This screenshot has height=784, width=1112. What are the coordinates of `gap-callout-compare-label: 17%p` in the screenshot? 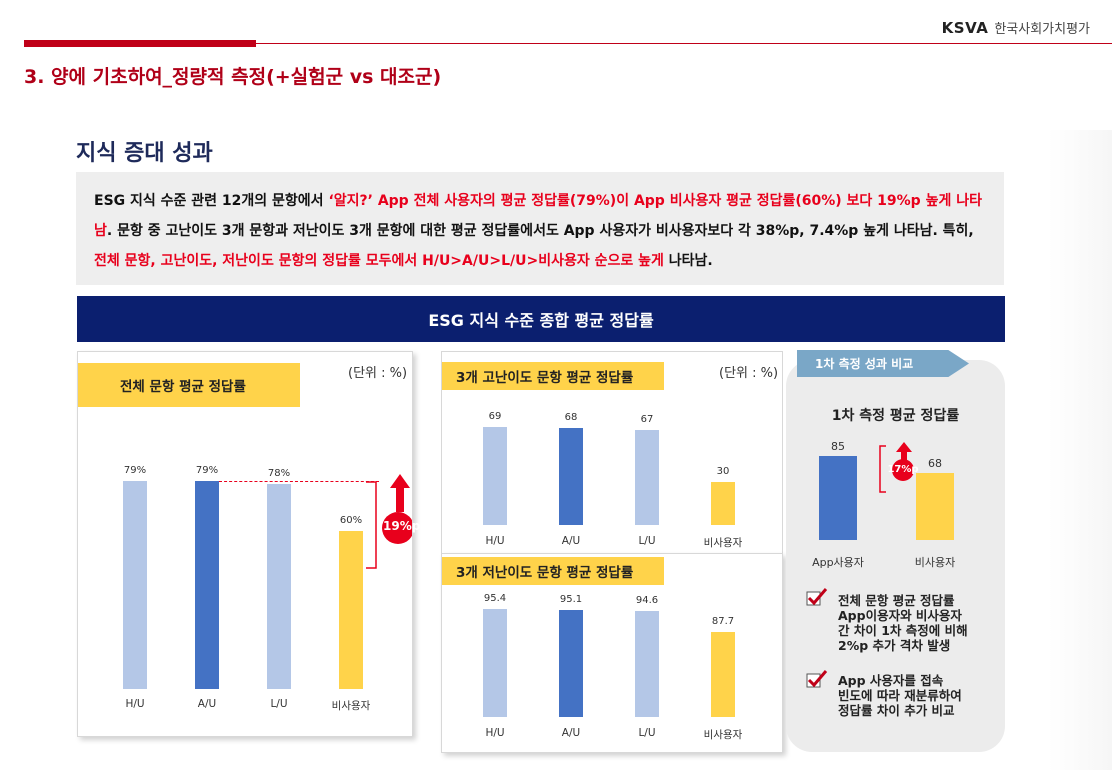 It's located at (903, 469).